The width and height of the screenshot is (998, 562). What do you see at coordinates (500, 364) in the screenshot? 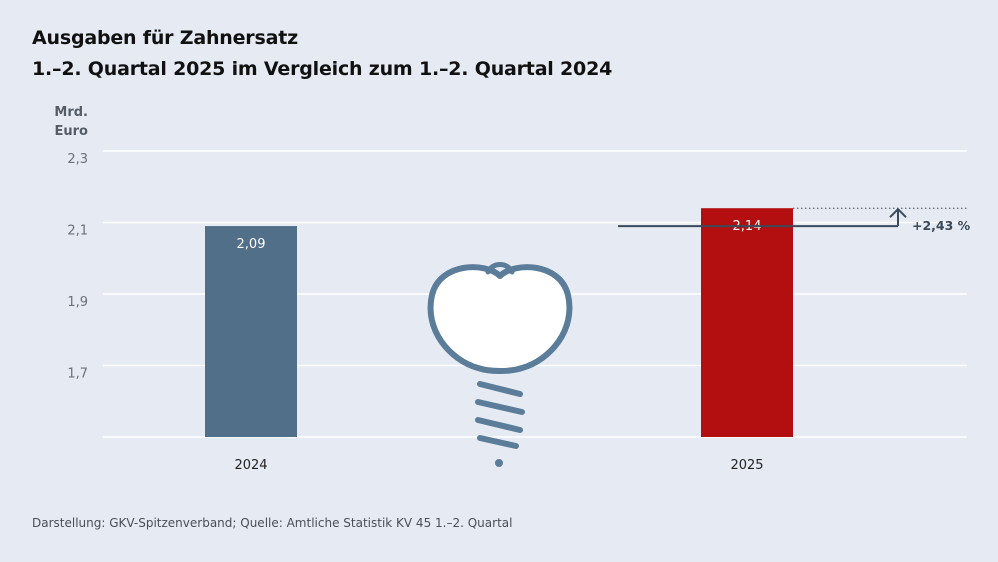
I see `dental-implant-icon` at bounding box center [500, 364].